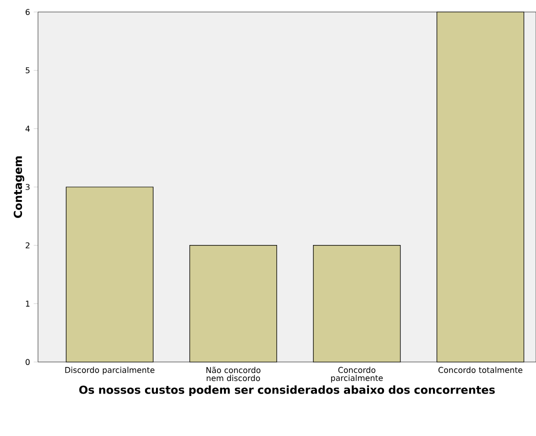 The height and width of the screenshot is (436, 536). Describe the element at coordinates (28, 245) in the screenshot. I see `y-tick-label: 2` at that location.